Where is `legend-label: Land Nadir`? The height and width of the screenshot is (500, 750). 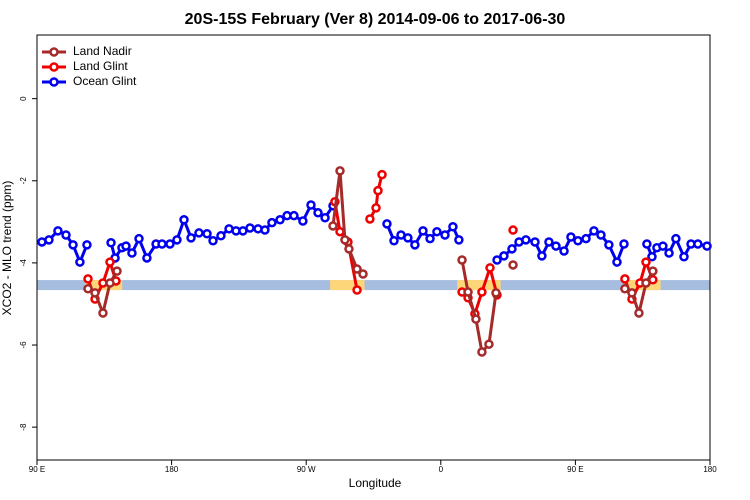 legend-label: Land Nadir is located at coordinates (102, 51).